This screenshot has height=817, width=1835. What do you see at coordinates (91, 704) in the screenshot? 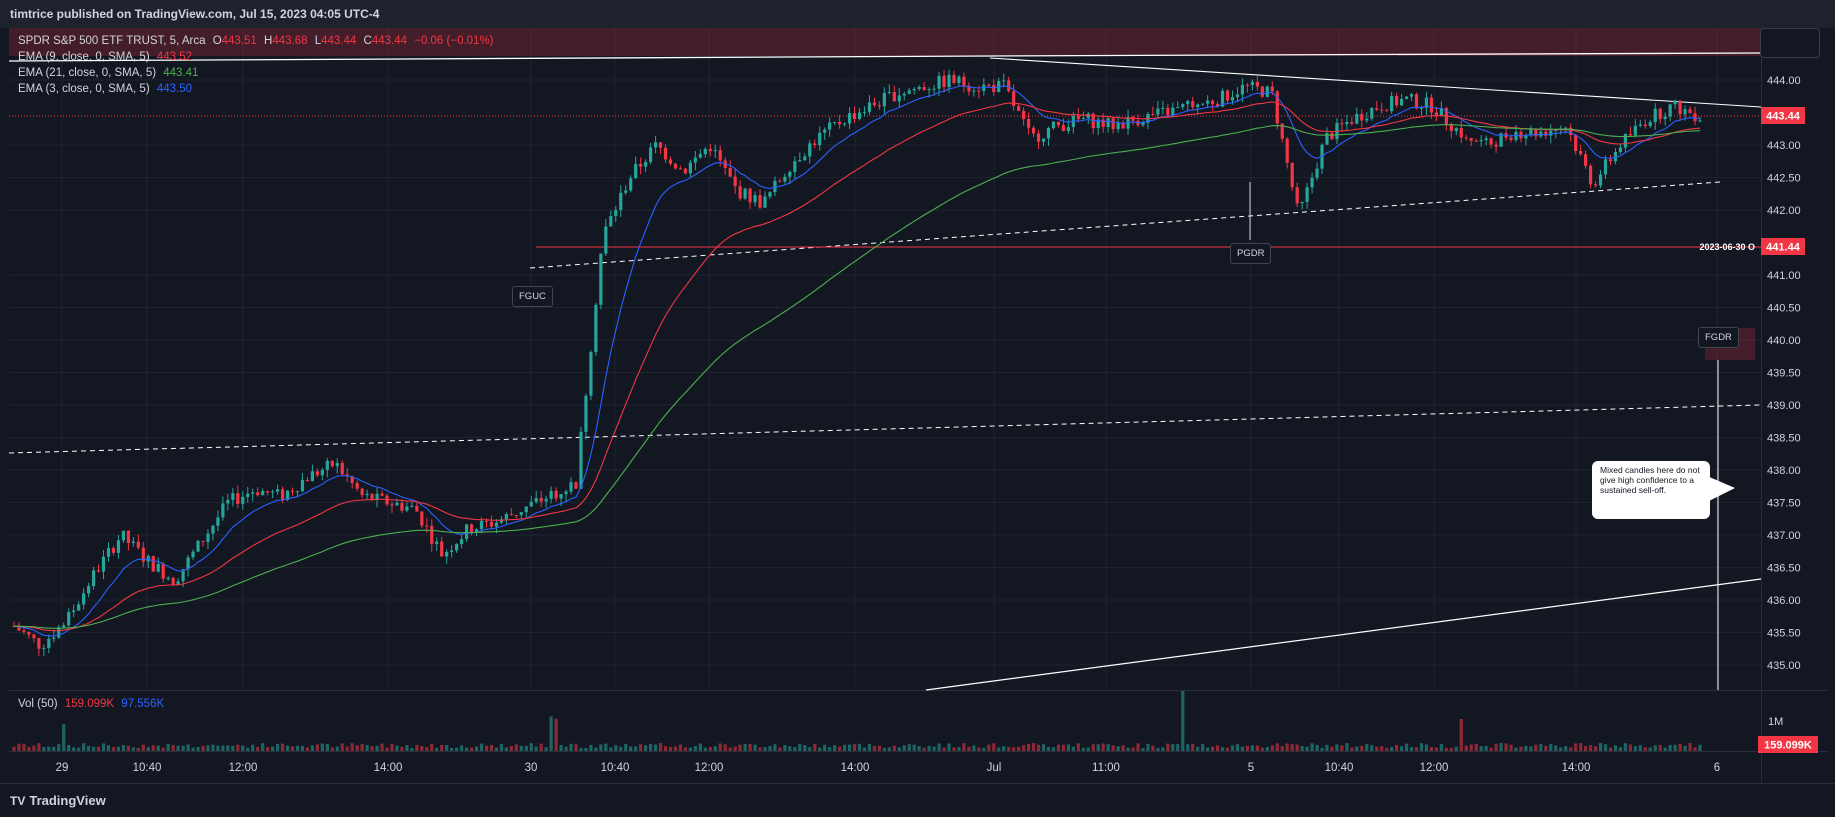
I see `legend-volume-row: Vol (50) 159.099K 97.556K` at bounding box center [91, 704].